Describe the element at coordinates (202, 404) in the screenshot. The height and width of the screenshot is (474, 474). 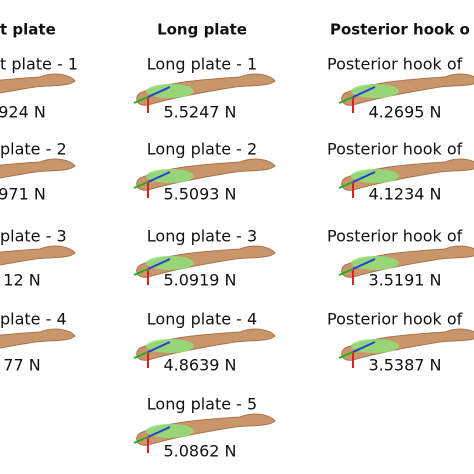
I see `case-label: Long plate - 5` at that location.